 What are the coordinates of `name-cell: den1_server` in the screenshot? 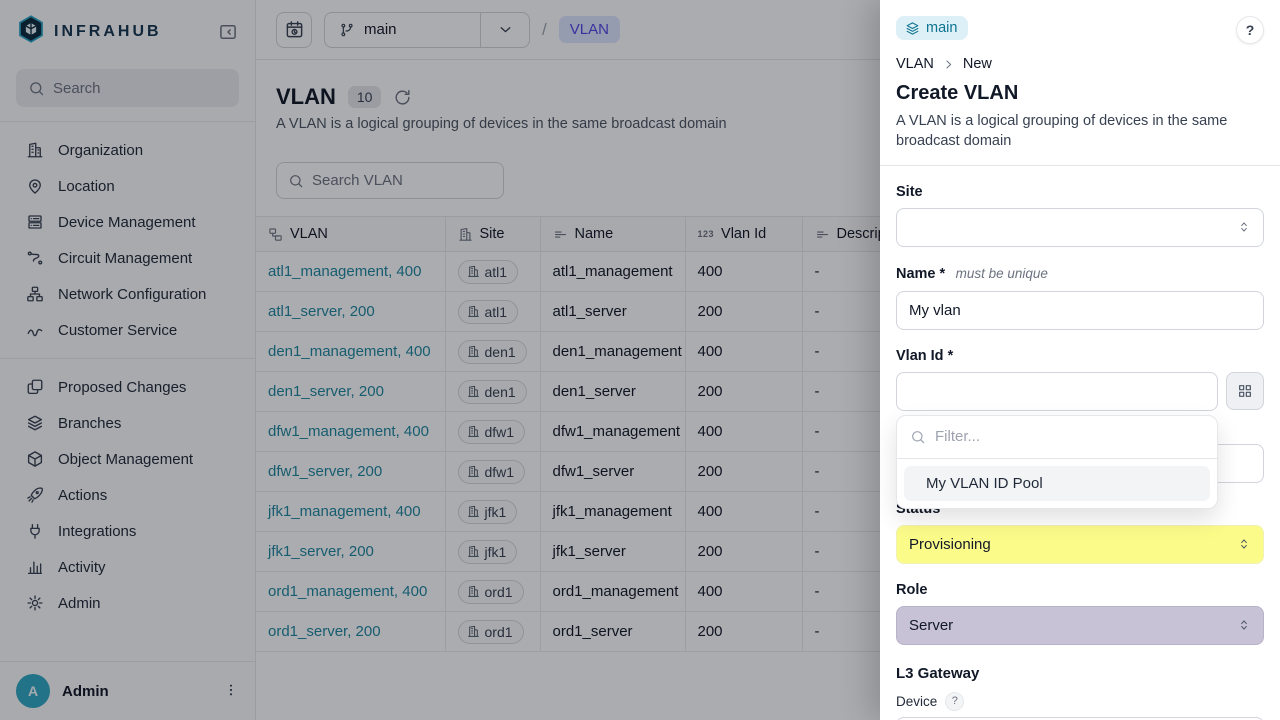 It's located at (613, 391).